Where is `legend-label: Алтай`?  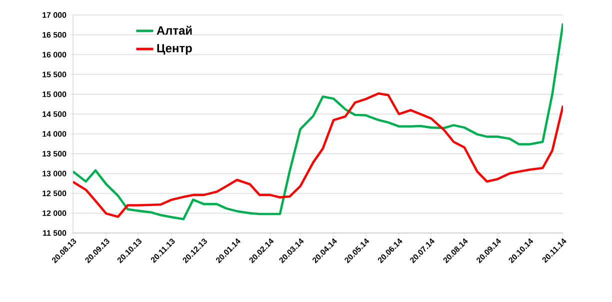 legend-label: Алтай is located at coordinates (174, 30).